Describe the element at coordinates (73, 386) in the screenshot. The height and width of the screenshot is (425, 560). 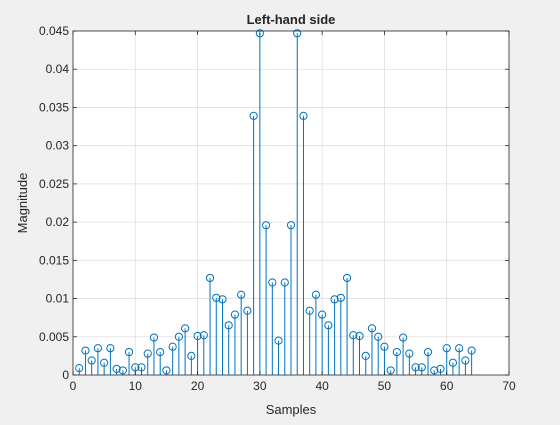
I see `x-tick-label: 0` at that location.